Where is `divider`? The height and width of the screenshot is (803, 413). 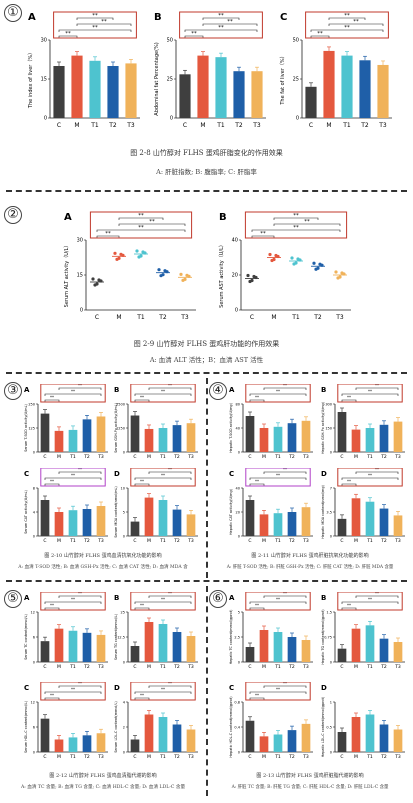
divider is located at coordinates (206, 373).